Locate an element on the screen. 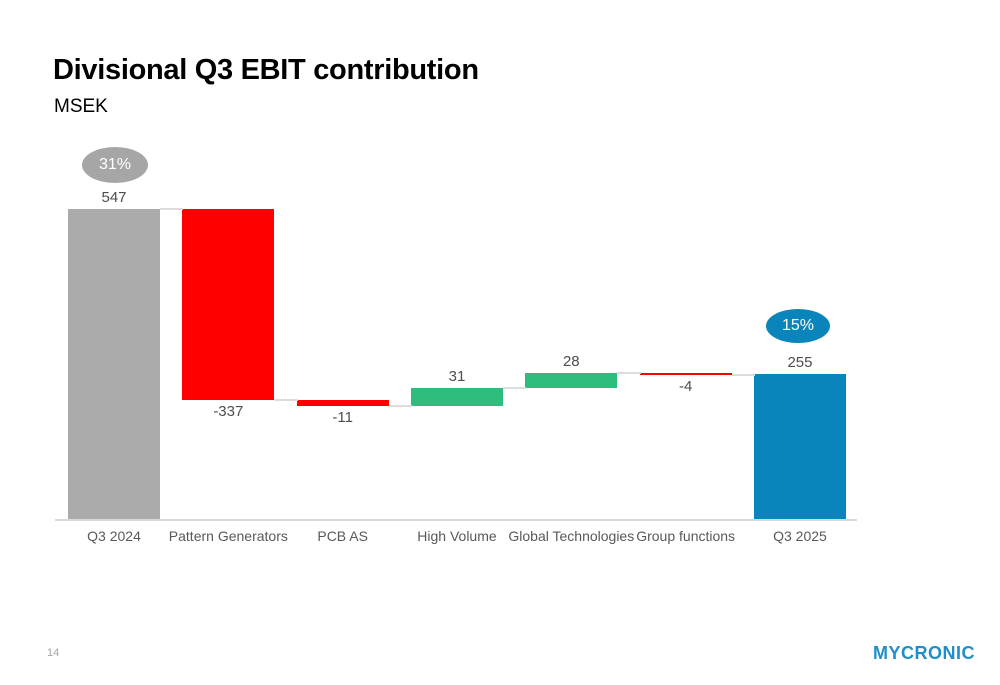 This screenshot has width=1000, height=685. bar-group-functions is located at coordinates (685, 373).